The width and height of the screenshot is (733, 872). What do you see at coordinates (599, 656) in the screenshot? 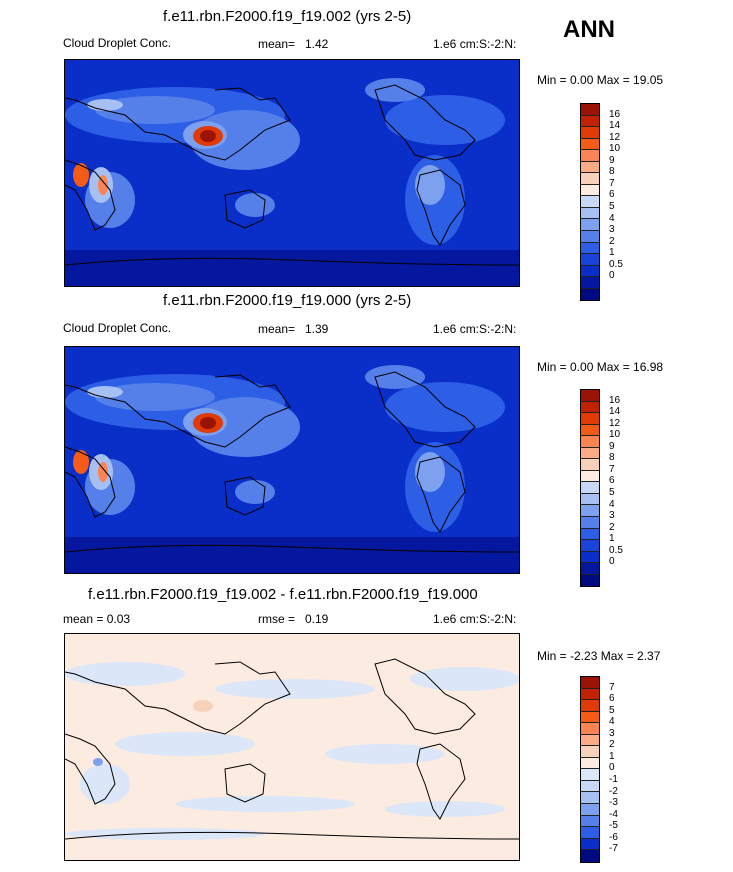
I see `panel3-minmax: Min = -2.23 Max = 2.37` at bounding box center [599, 656].